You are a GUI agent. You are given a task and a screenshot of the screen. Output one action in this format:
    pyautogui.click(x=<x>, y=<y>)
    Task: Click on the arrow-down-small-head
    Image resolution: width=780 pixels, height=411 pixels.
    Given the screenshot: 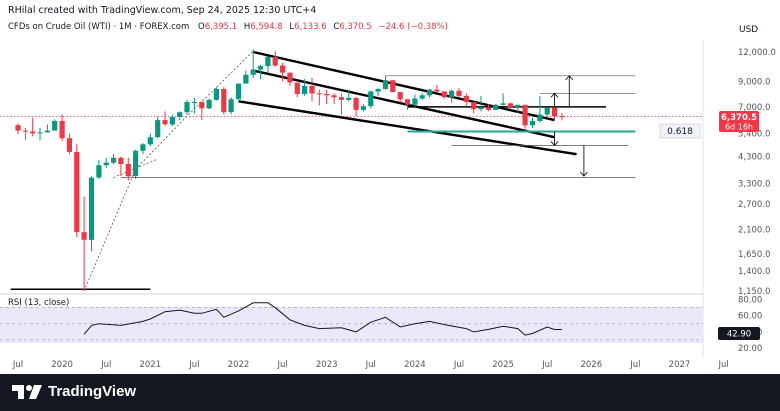 What is the action you would take?
    pyautogui.click(x=554, y=144)
    